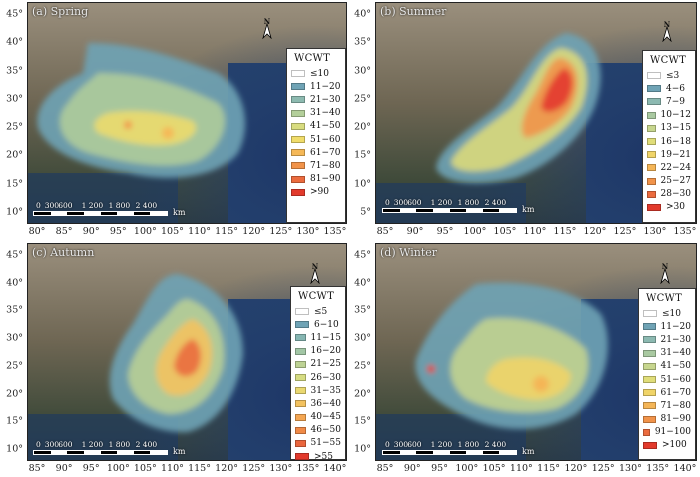 This screenshot has width=700, height=477. Describe the element at coordinates (505, 231) in the screenshot. I see `x-tick-label: 105°` at that location.